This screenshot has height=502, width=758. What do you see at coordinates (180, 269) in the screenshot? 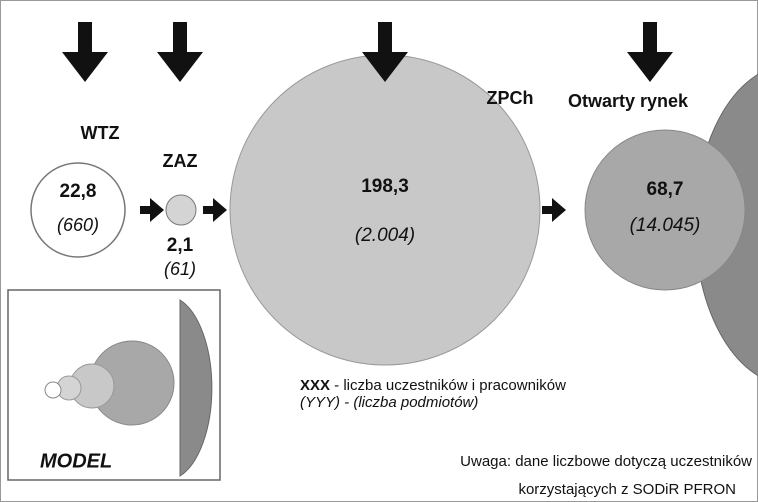
I see `node-count: (61)` at bounding box center [180, 269].